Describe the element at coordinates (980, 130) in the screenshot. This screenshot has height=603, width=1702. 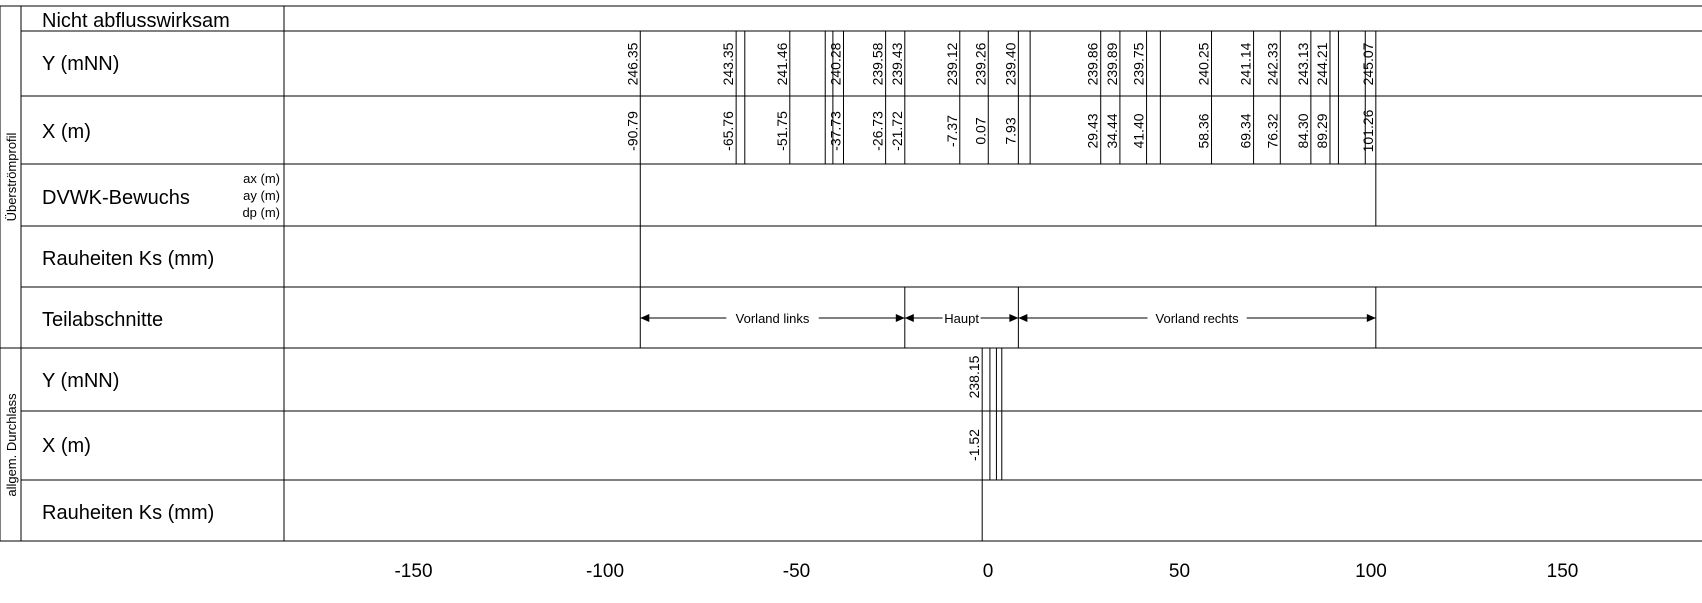
I see `x-value-label: 0.07` at that location.